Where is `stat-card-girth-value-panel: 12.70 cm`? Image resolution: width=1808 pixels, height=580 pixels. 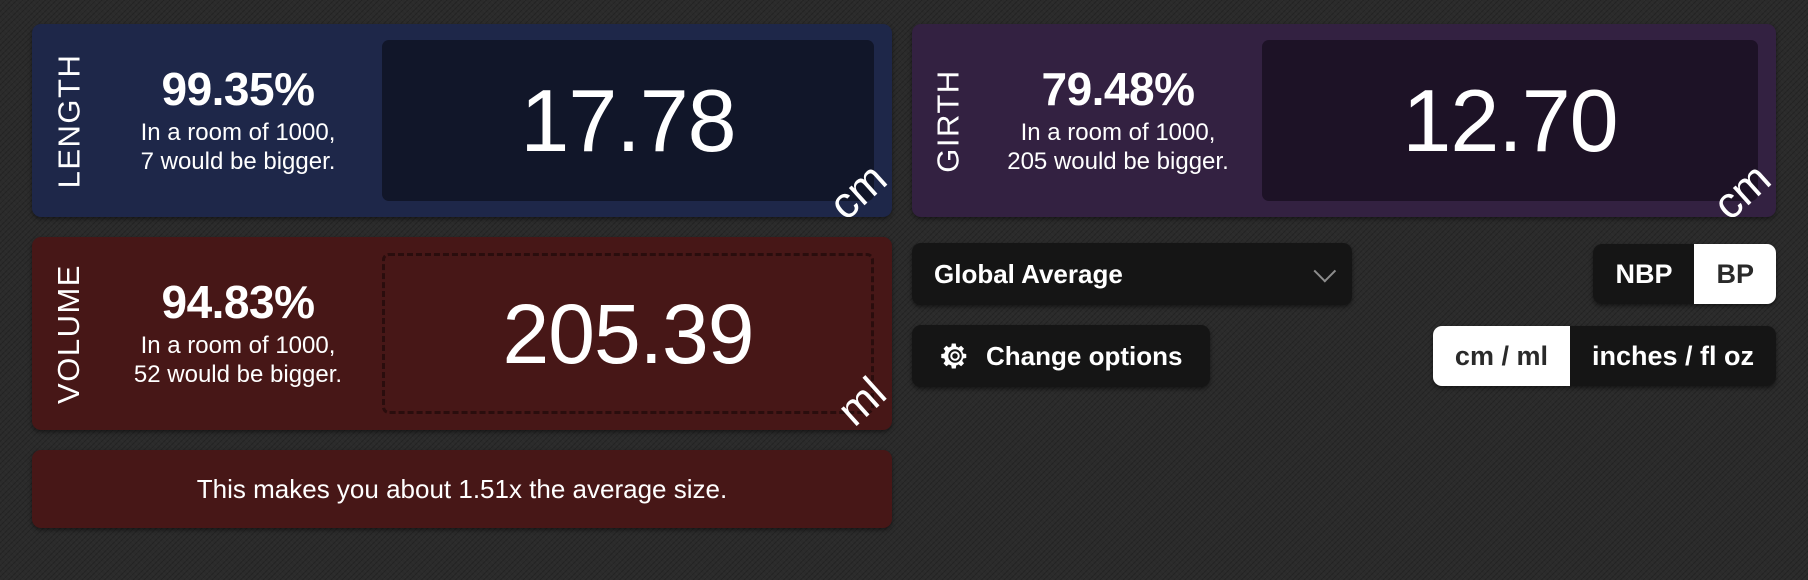
stat-card-girth-value-panel: 12.70 cm is located at coordinates (1519, 128).